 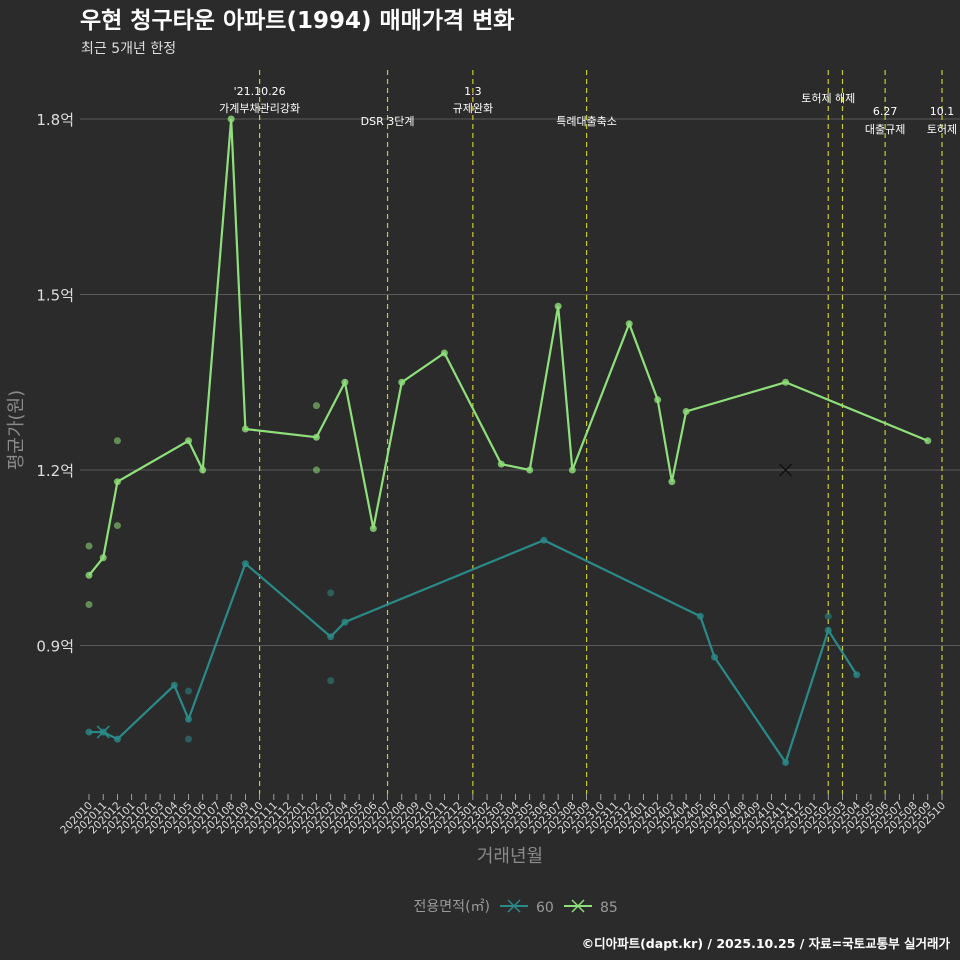 What do you see at coordinates (297, 21) in the screenshot?
I see `chart-title: 우현 청구타운 아파트(1994) 매매가격 변화` at bounding box center [297, 21].